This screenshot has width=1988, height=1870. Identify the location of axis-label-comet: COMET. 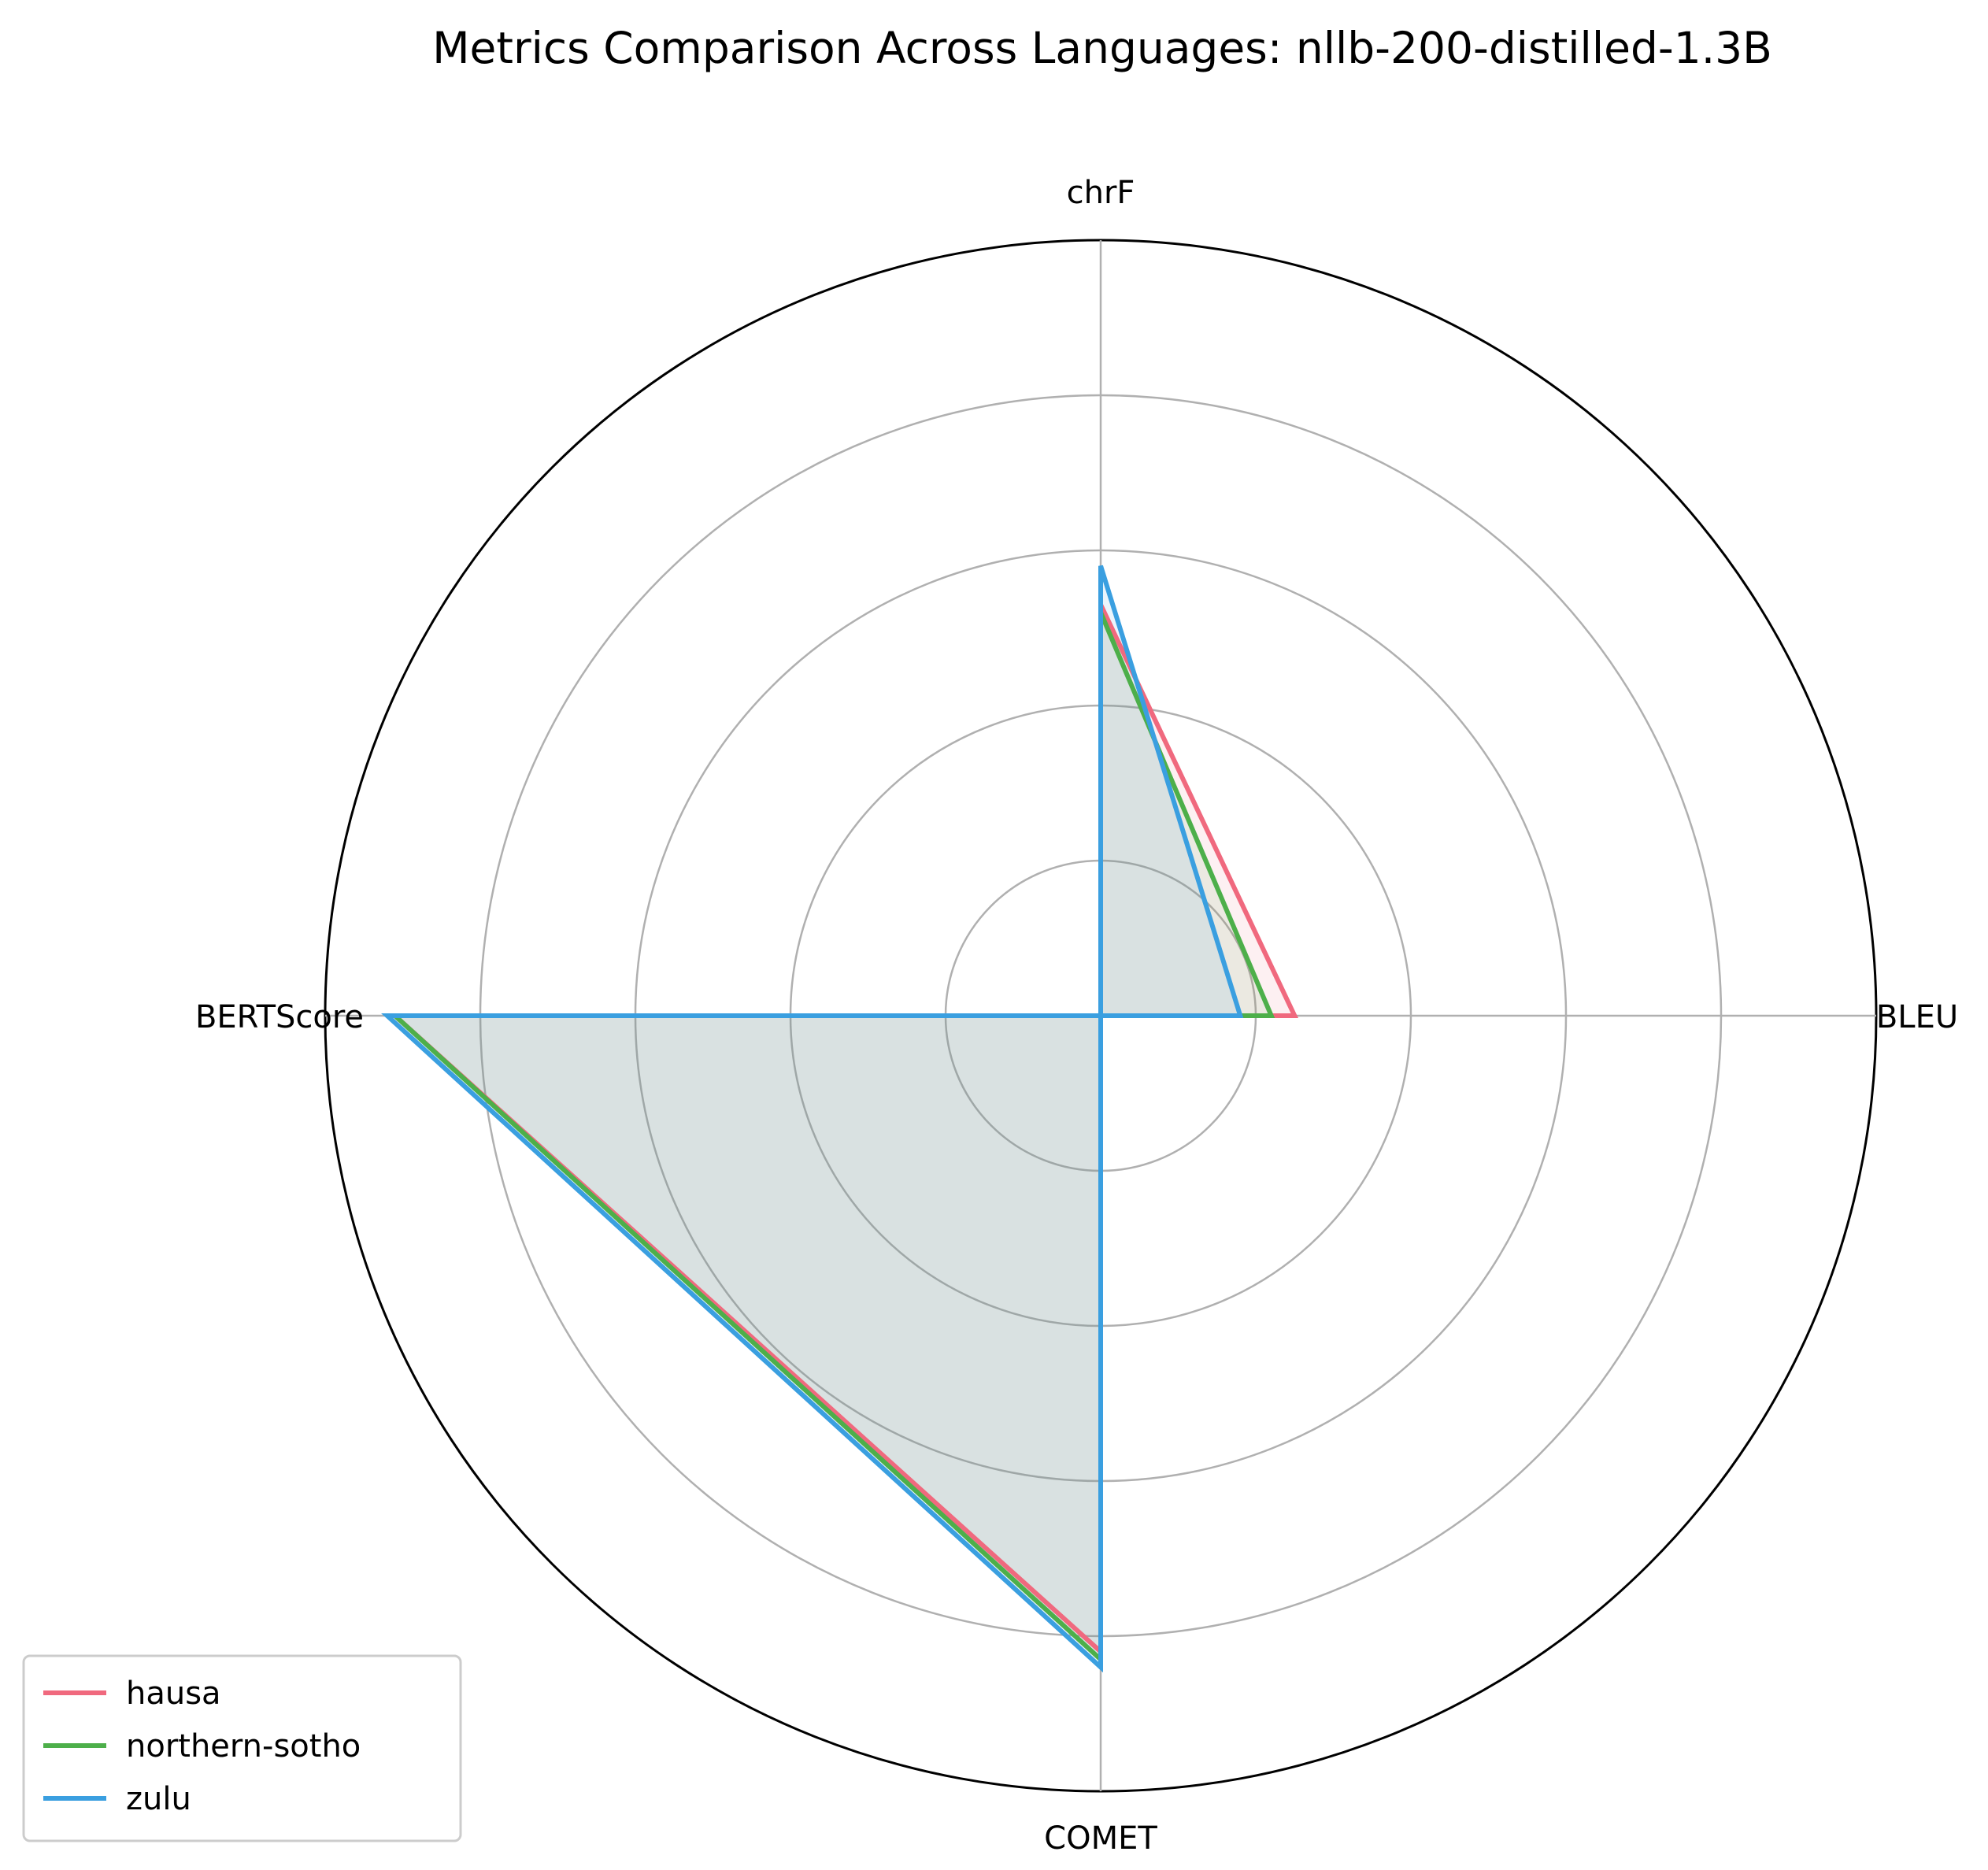
(1100, 1838).